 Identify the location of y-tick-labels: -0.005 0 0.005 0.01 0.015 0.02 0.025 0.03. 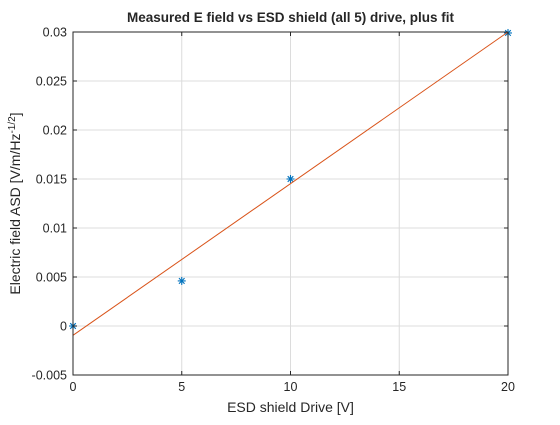
(50, 204).